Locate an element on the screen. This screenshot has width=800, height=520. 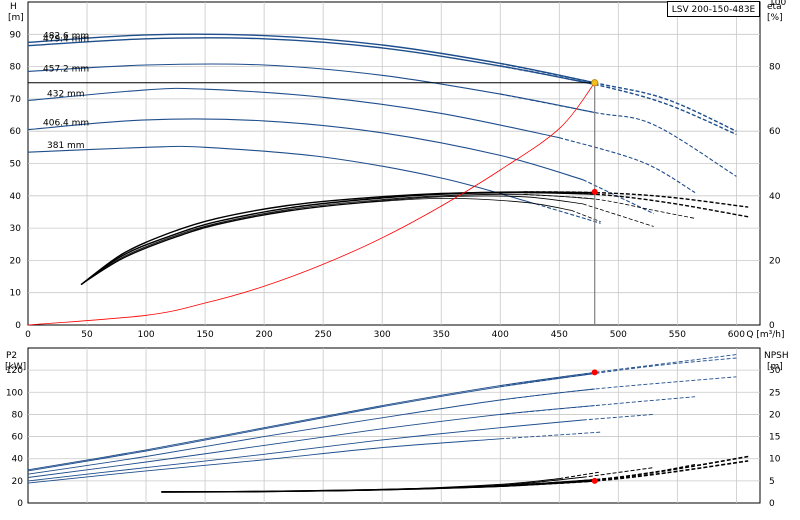
npsh-tick-label: 20 is located at coordinates (775, 415).